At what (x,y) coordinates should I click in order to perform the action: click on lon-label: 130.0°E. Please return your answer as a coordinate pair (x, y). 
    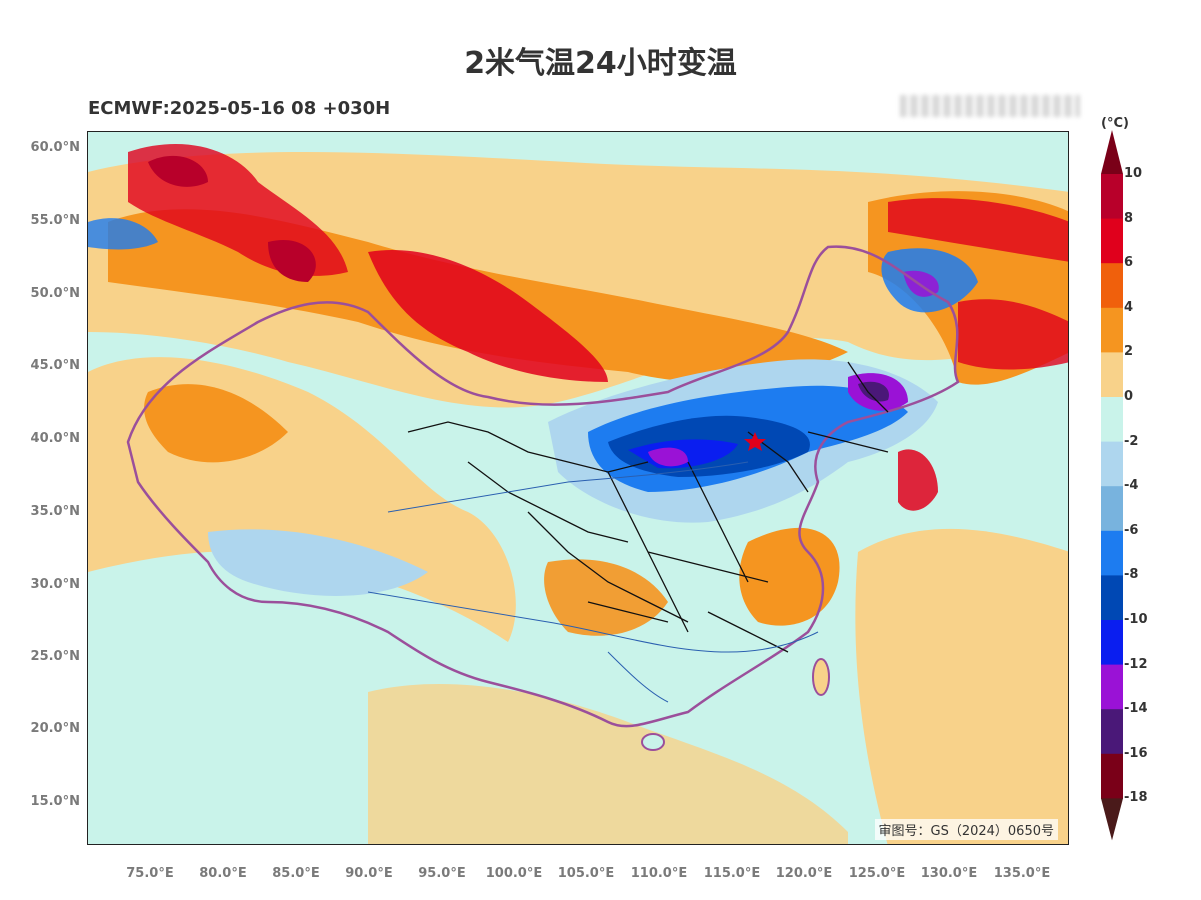
    Looking at the image, I should click on (949, 873).